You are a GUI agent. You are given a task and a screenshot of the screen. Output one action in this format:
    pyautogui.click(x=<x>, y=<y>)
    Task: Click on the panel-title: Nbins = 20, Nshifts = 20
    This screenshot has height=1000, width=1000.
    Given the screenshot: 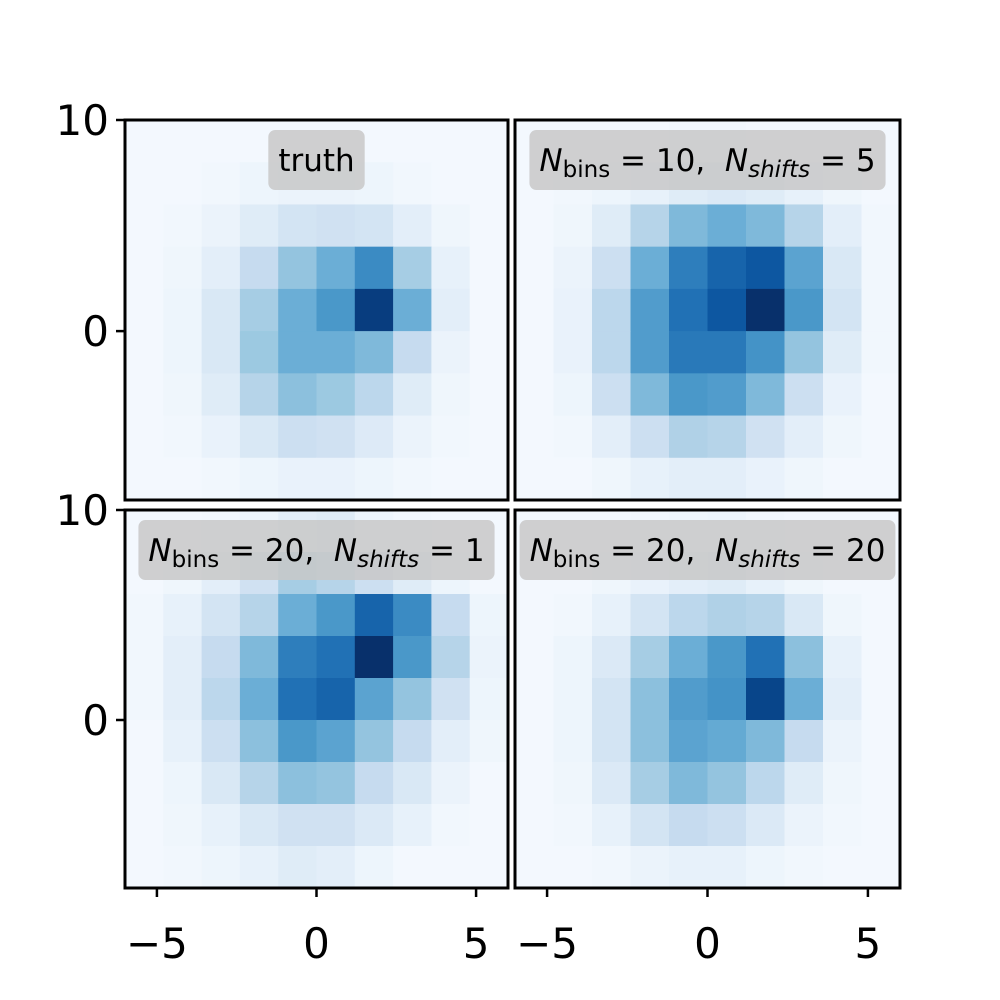 What is the action you would take?
    pyautogui.click(x=707, y=550)
    